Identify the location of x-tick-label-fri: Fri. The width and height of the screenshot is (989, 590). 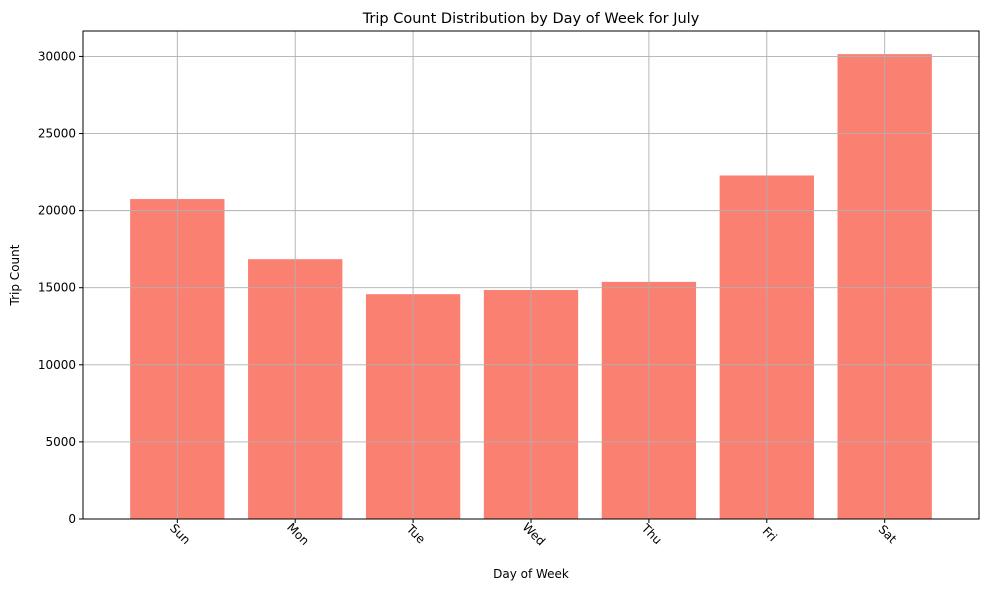
(770, 534).